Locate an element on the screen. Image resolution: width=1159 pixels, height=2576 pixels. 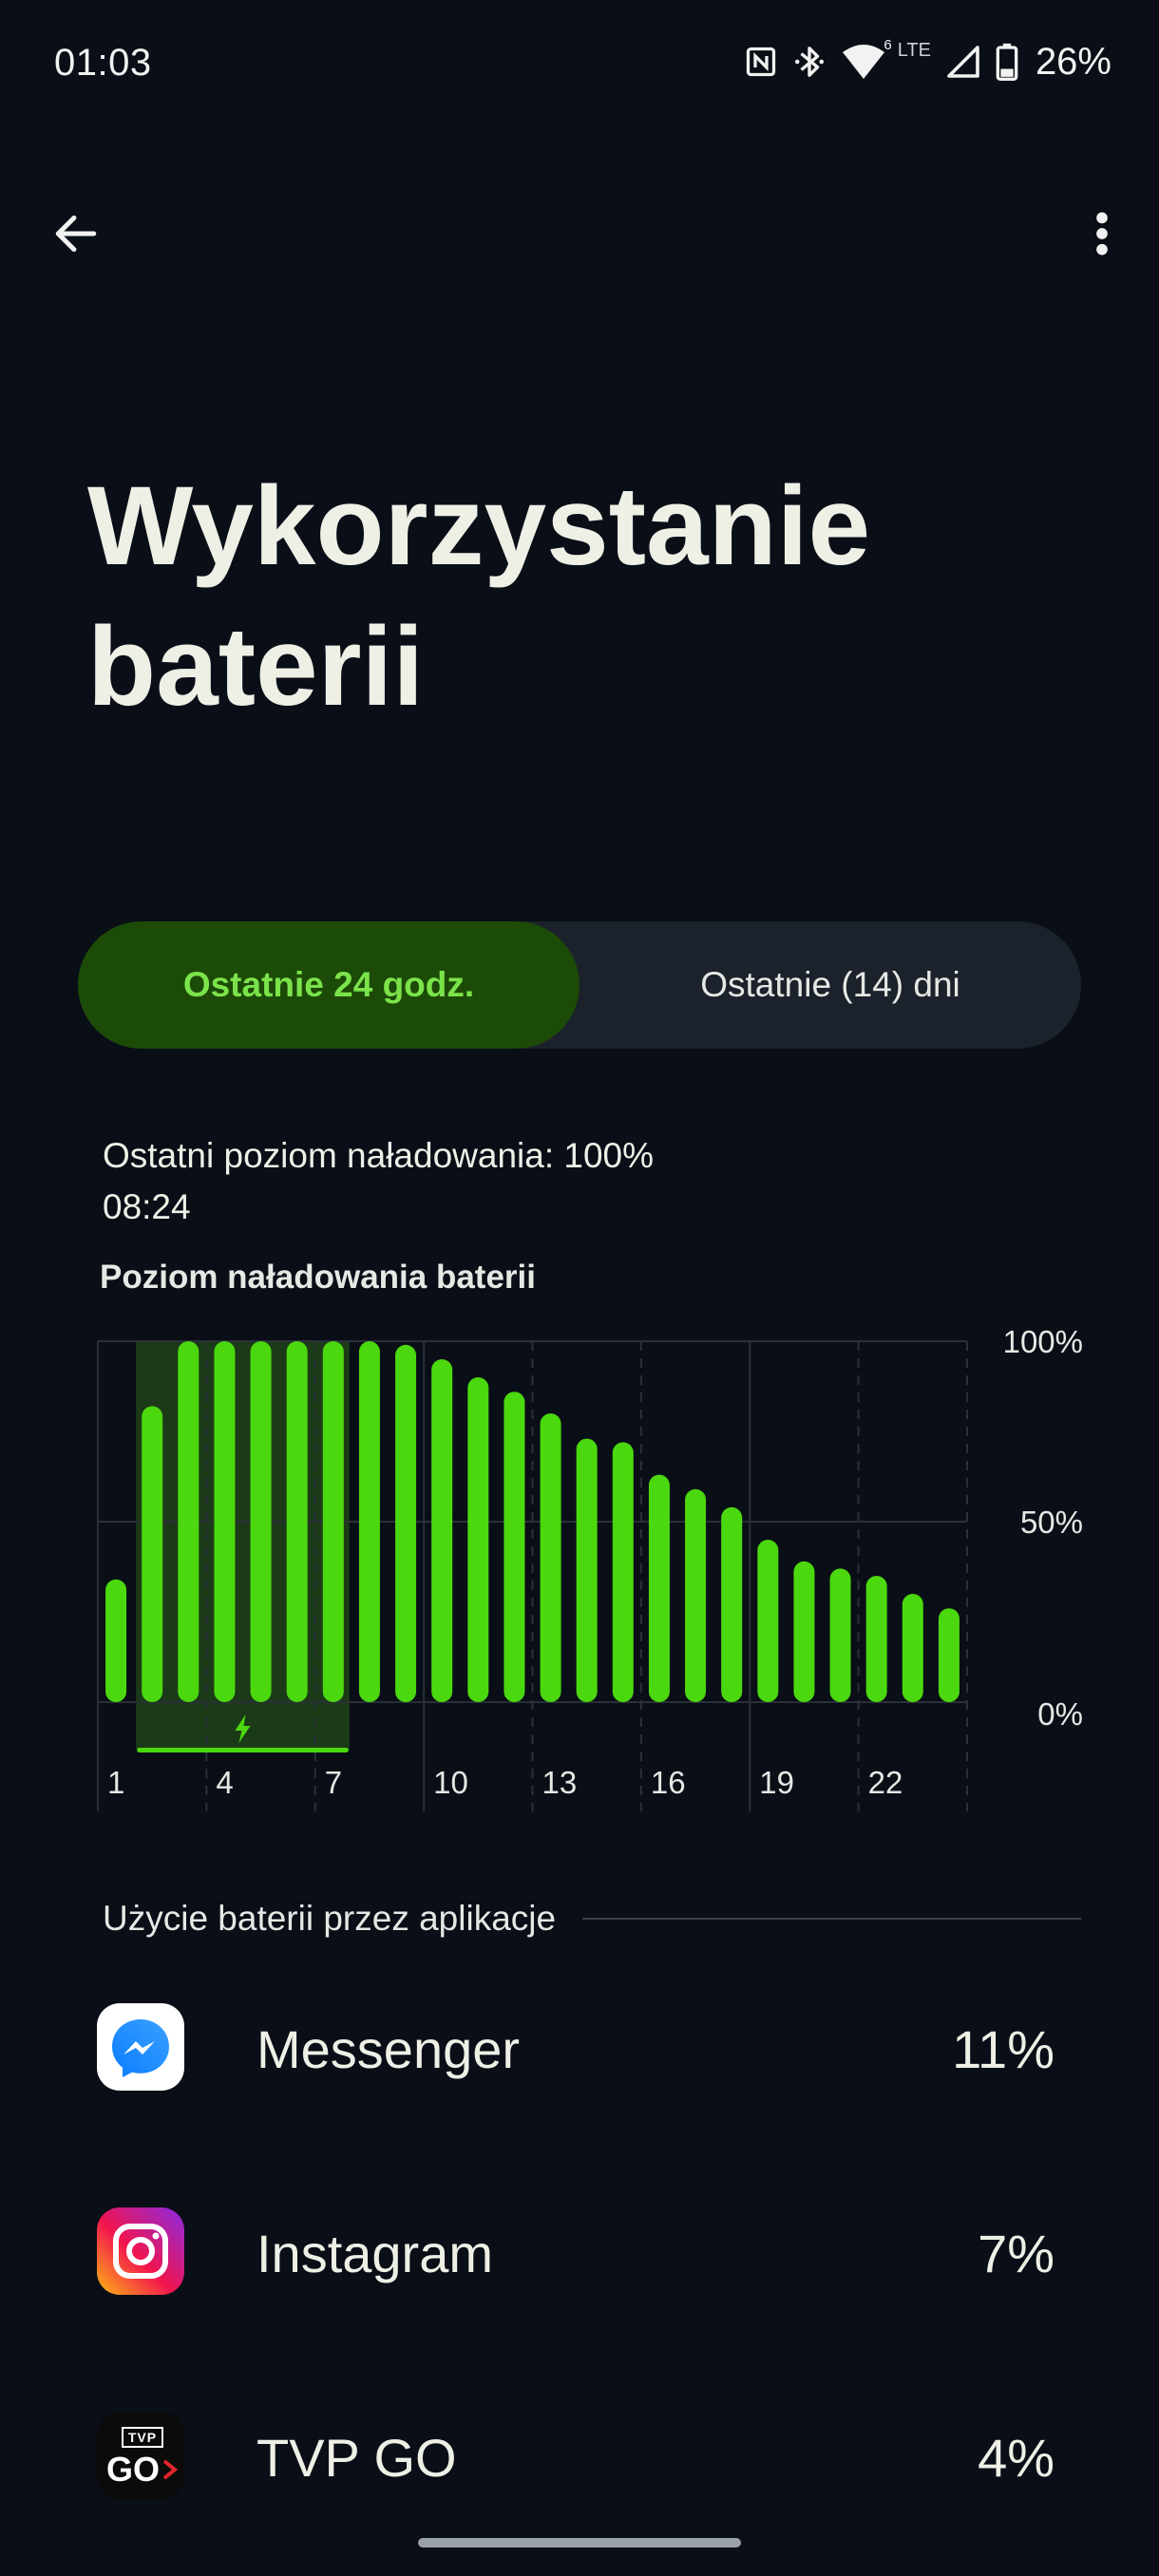
x-tick-label: 19 is located at coordinates (776, 1782).